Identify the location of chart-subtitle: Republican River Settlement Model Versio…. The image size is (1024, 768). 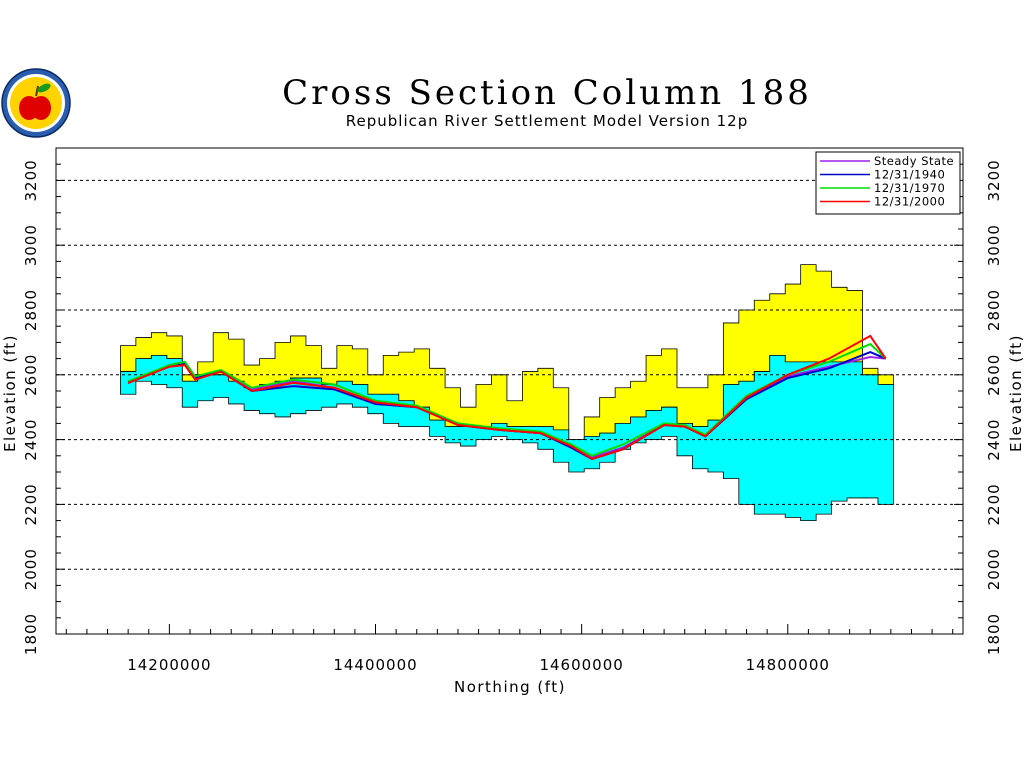
(547, 121).